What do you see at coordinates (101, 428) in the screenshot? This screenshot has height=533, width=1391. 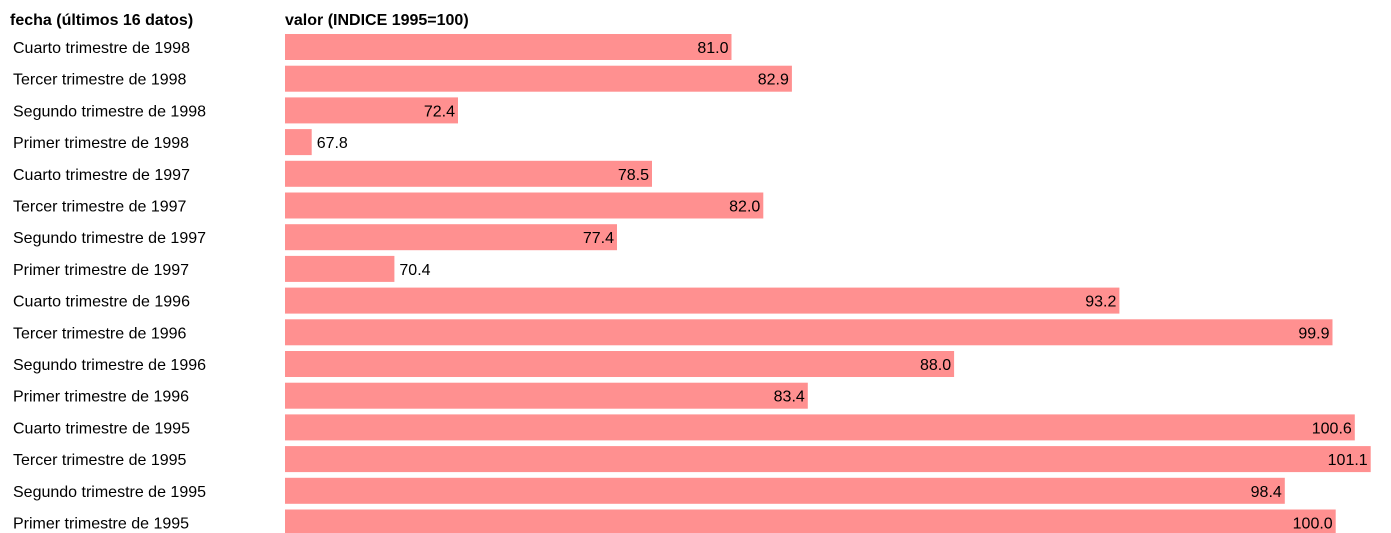 I see `category-label: Cuarto trimestre de 1995` at bounding box center [101, 428].